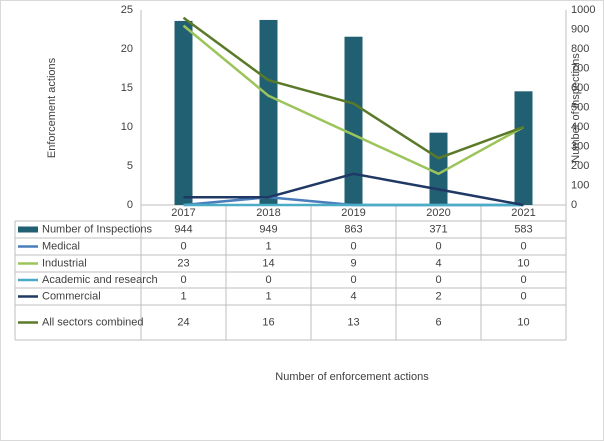 This screenshot has height=441, width=604. I want to click on line, so click(353, 189).